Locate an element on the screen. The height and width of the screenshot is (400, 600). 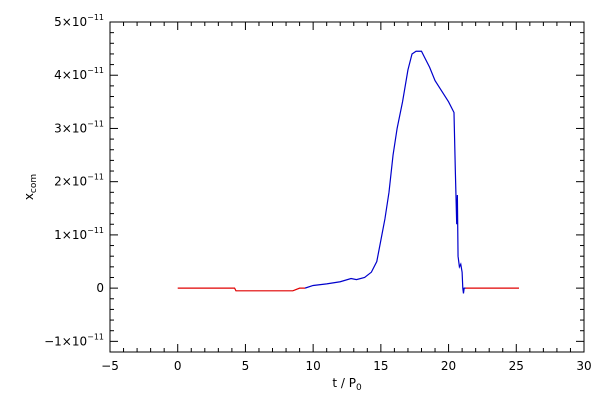
x-tick-label: 30 is located at coordinates (583, 366).